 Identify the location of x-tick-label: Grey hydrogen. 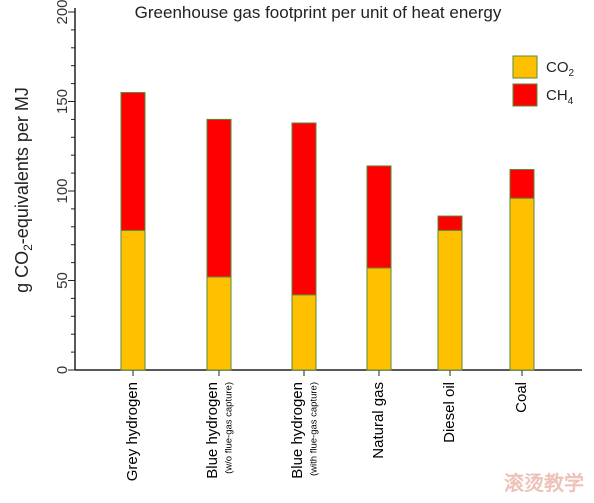
(132, 431).